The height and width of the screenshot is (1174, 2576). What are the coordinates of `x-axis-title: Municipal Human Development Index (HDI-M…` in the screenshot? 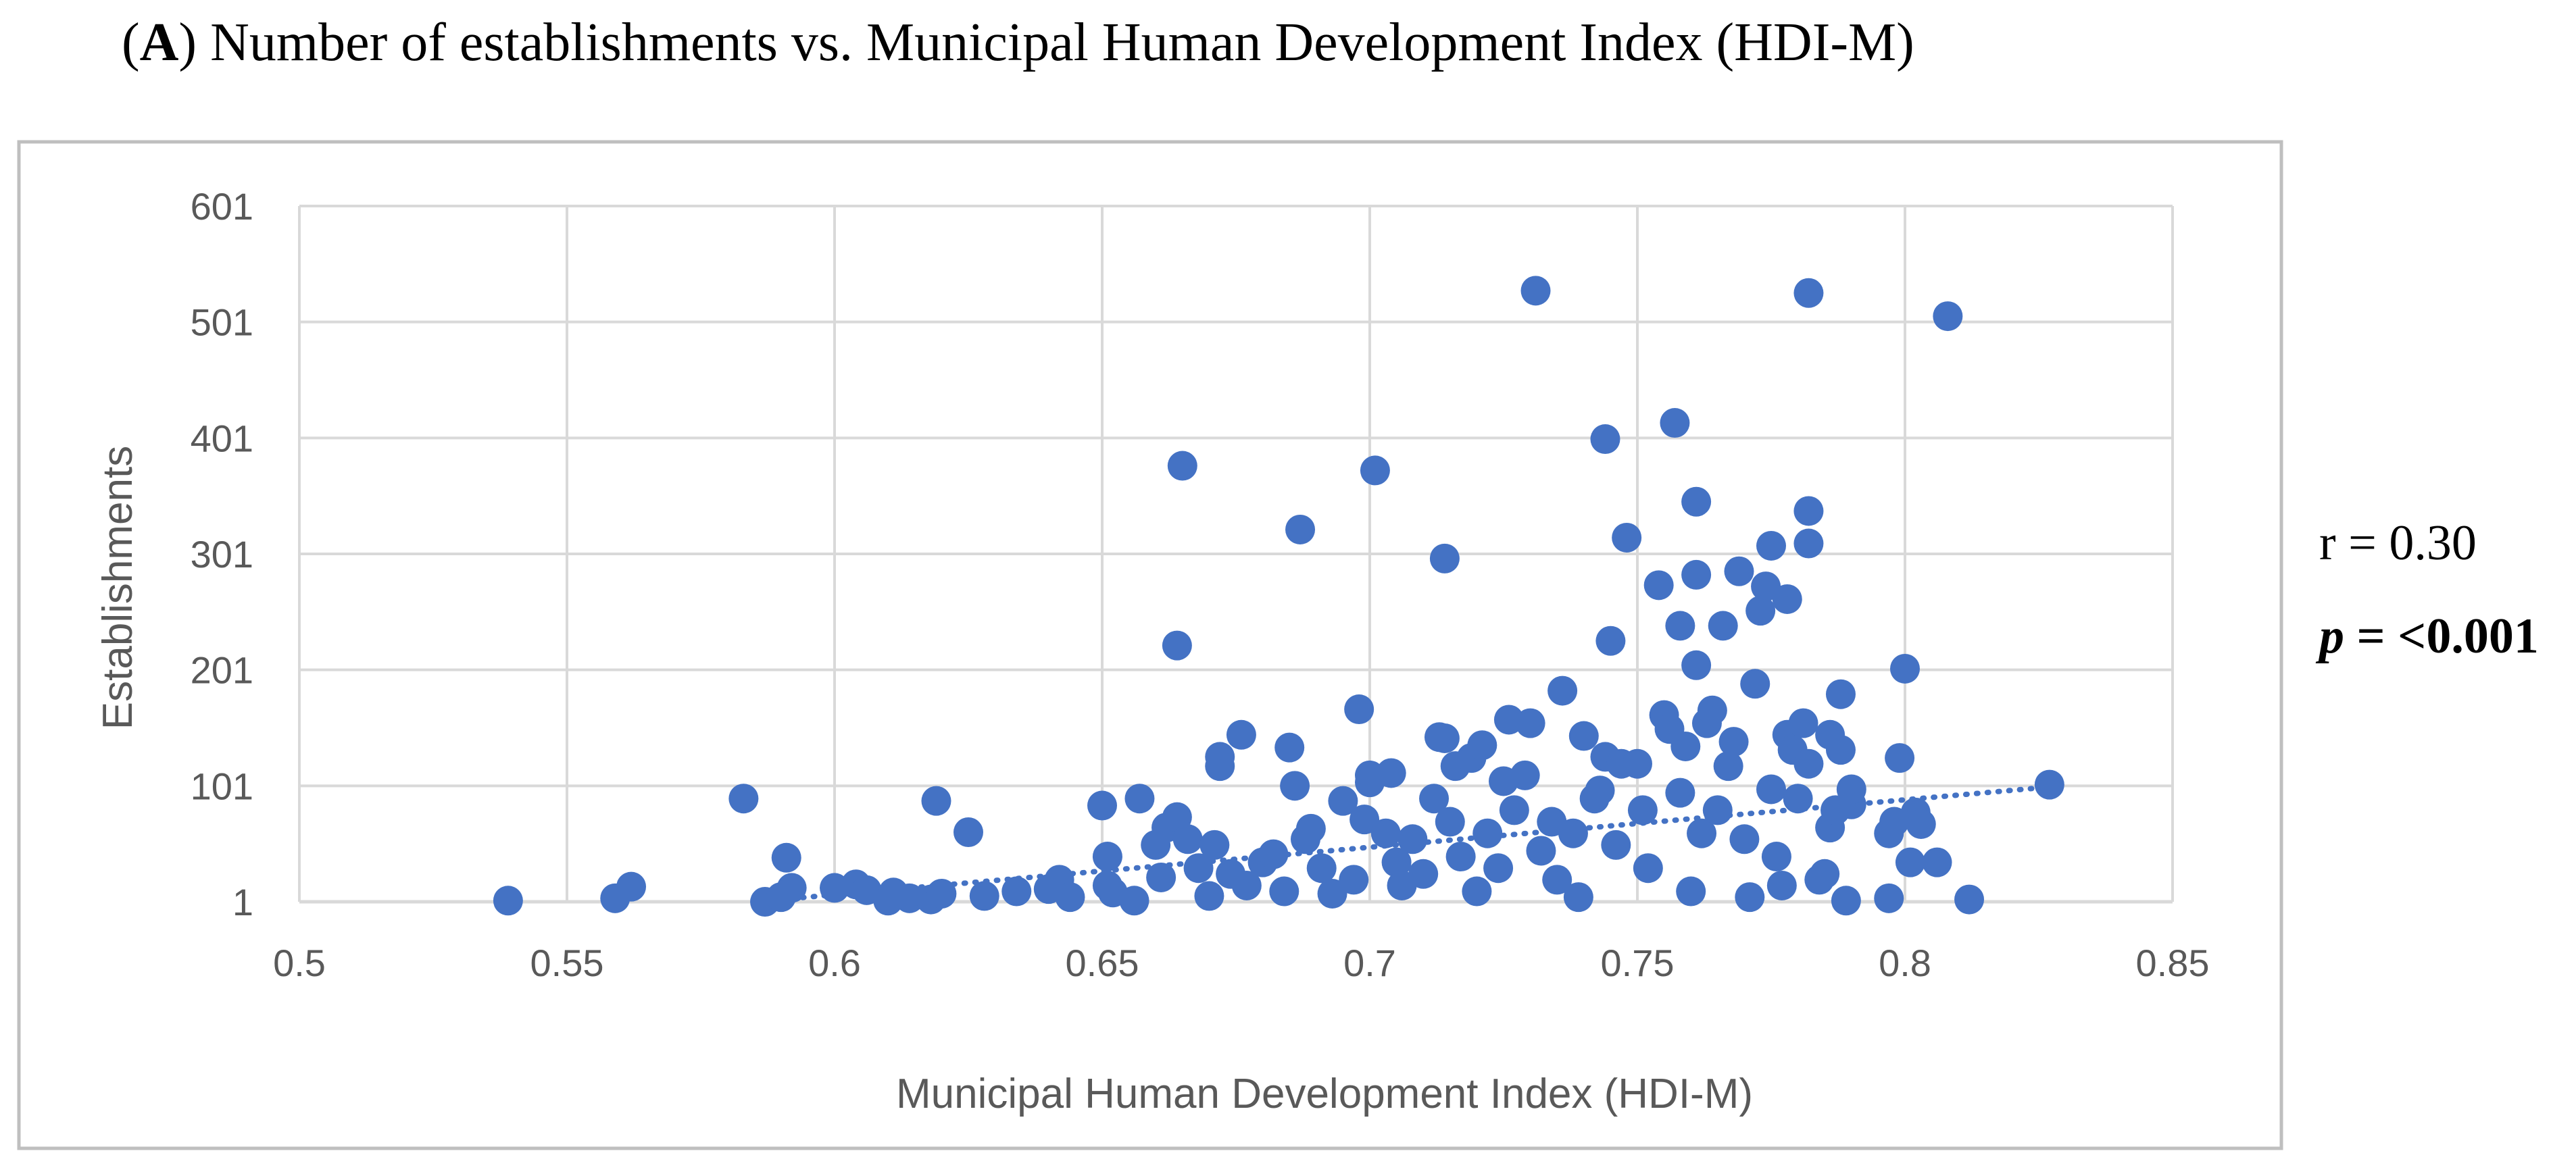 It's located at (1324, 1094).